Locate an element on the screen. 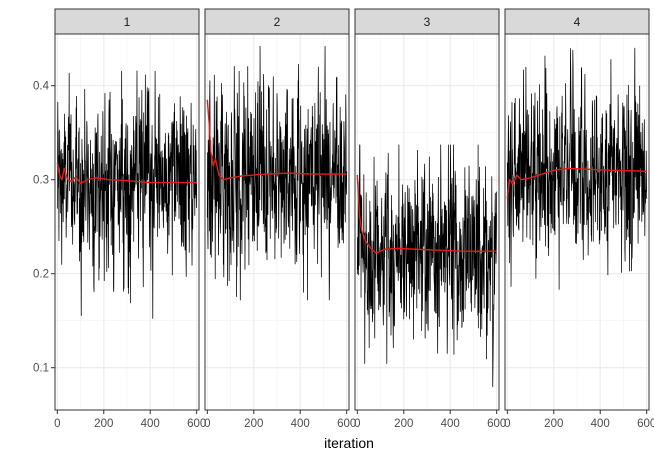  y-tick-label: 0.1 is located at coordinates (41, 369).